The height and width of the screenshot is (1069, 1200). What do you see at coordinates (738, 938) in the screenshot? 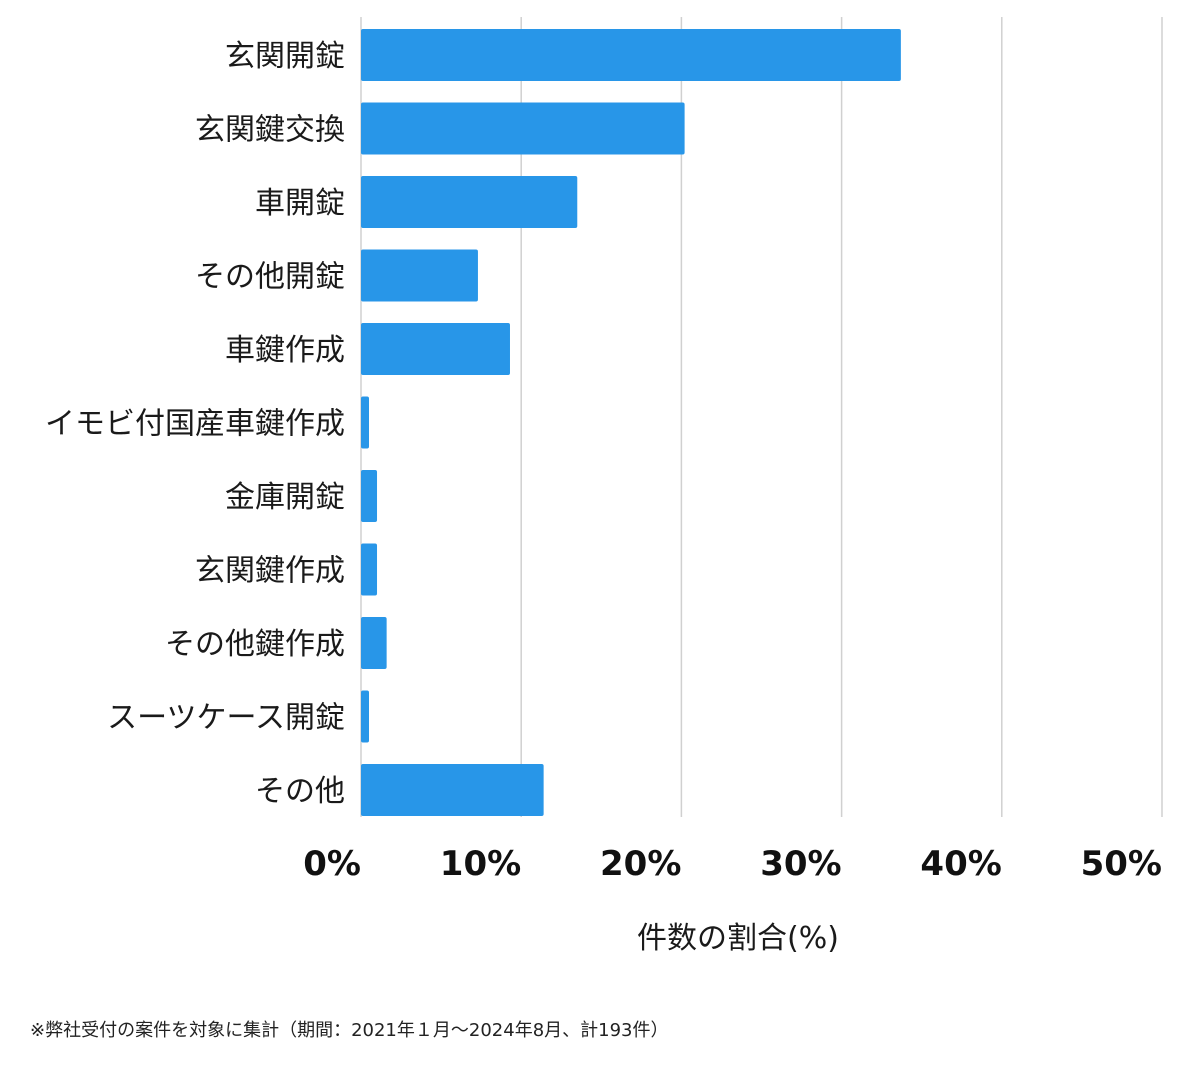
I see `x-axis-title: 件数の割合(%)` at bounding box center [738, 938].